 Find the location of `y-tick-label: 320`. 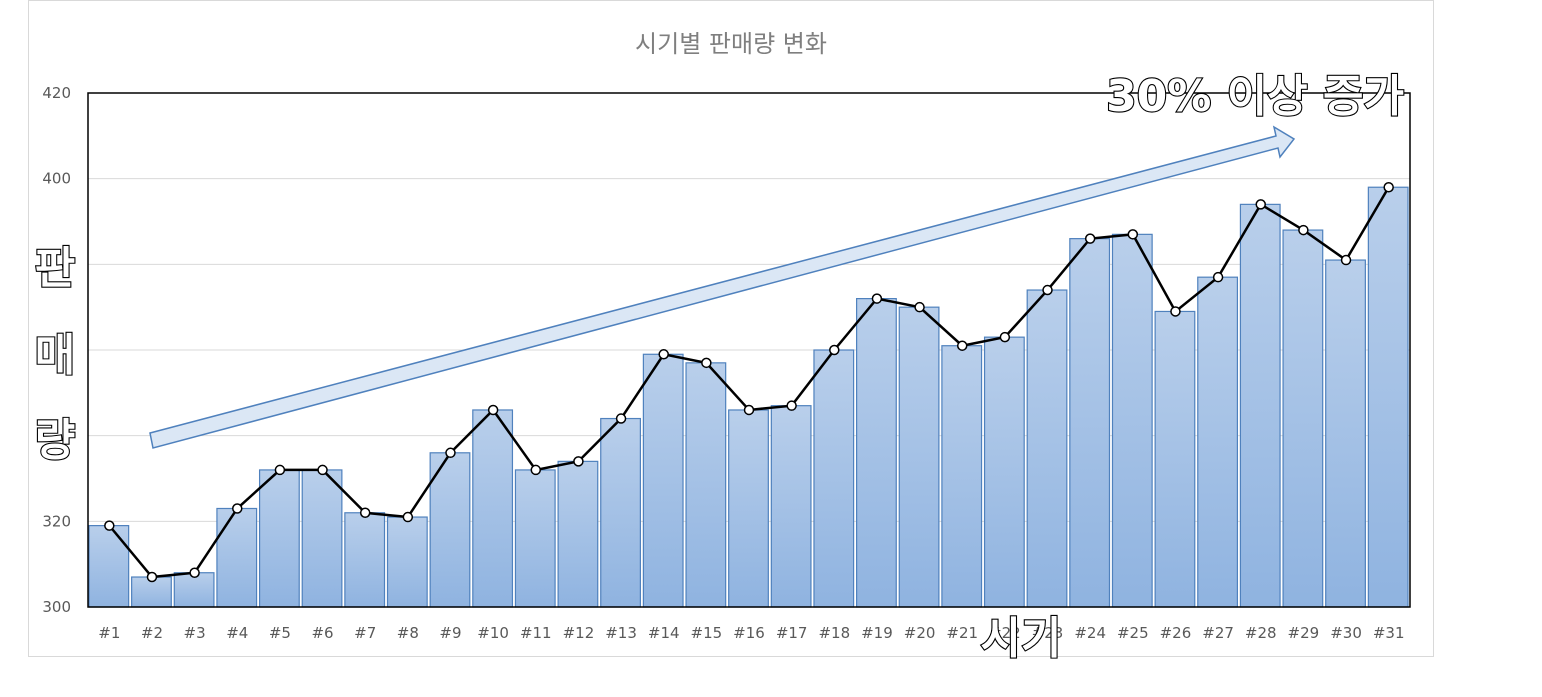

y-tick-label: 320 is located at coordinates (56, 521).